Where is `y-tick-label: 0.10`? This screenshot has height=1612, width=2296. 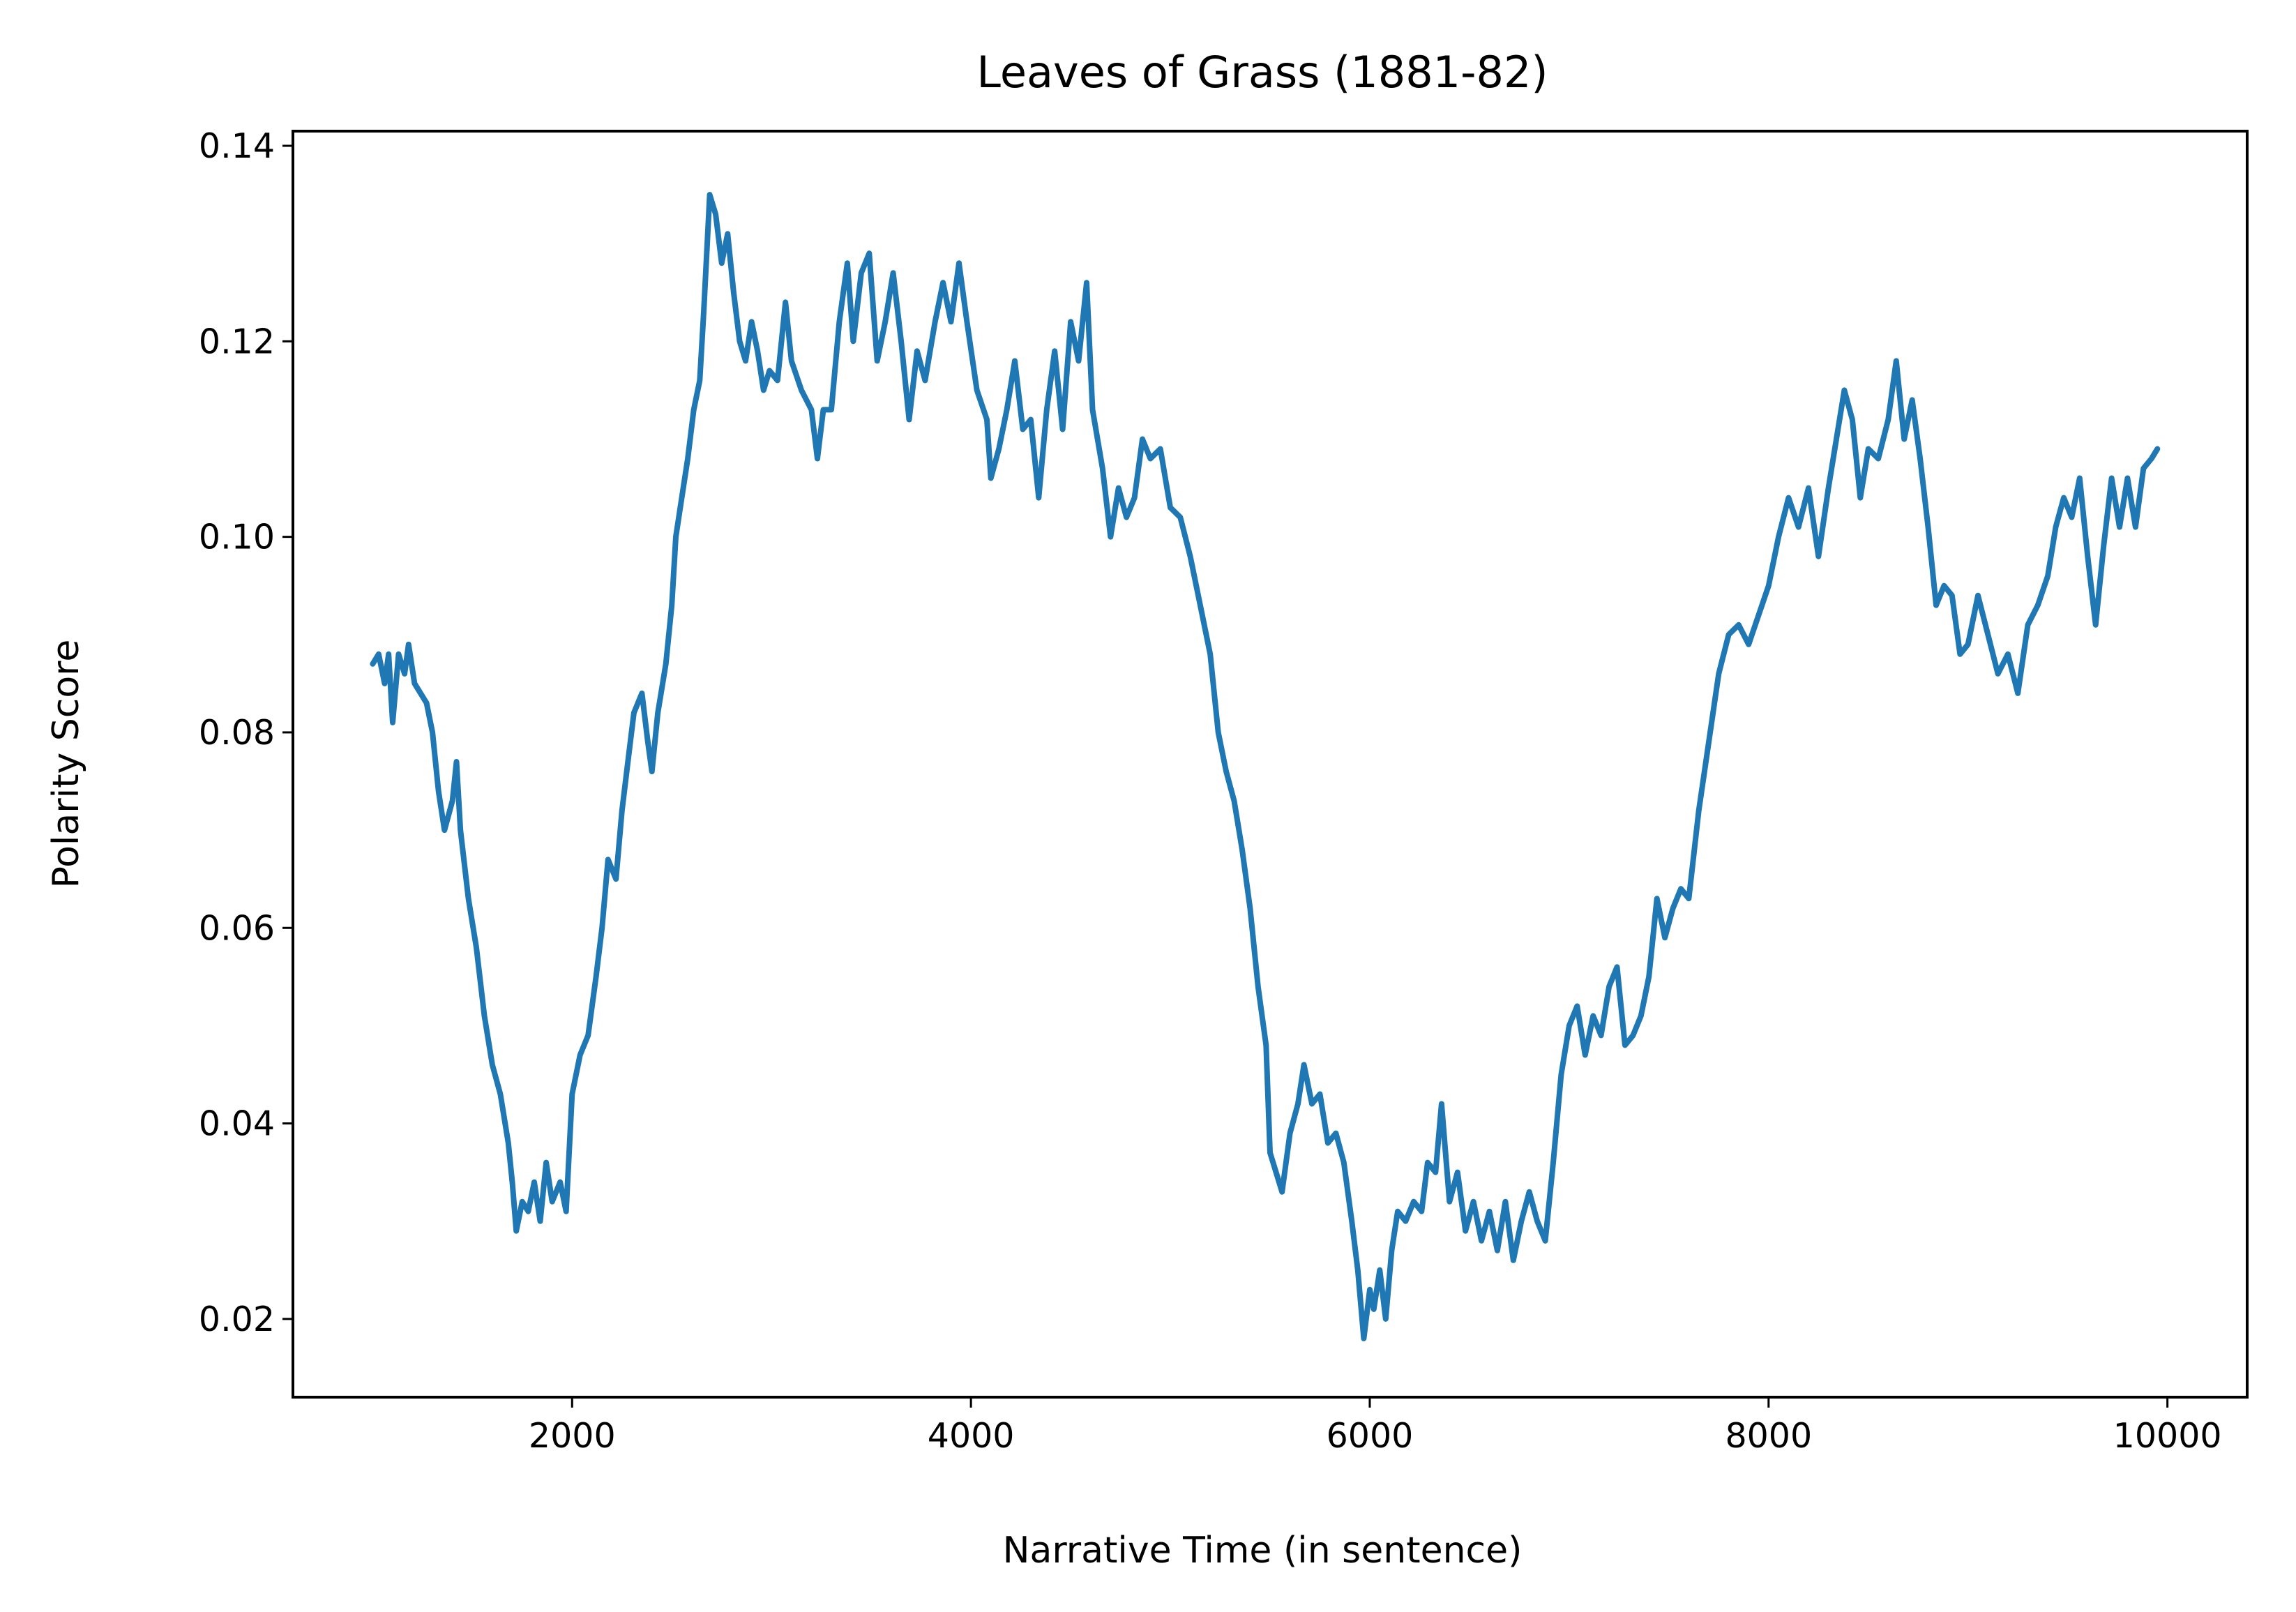
y-tick-label: 0.10 is located at coordinates (237, 537).